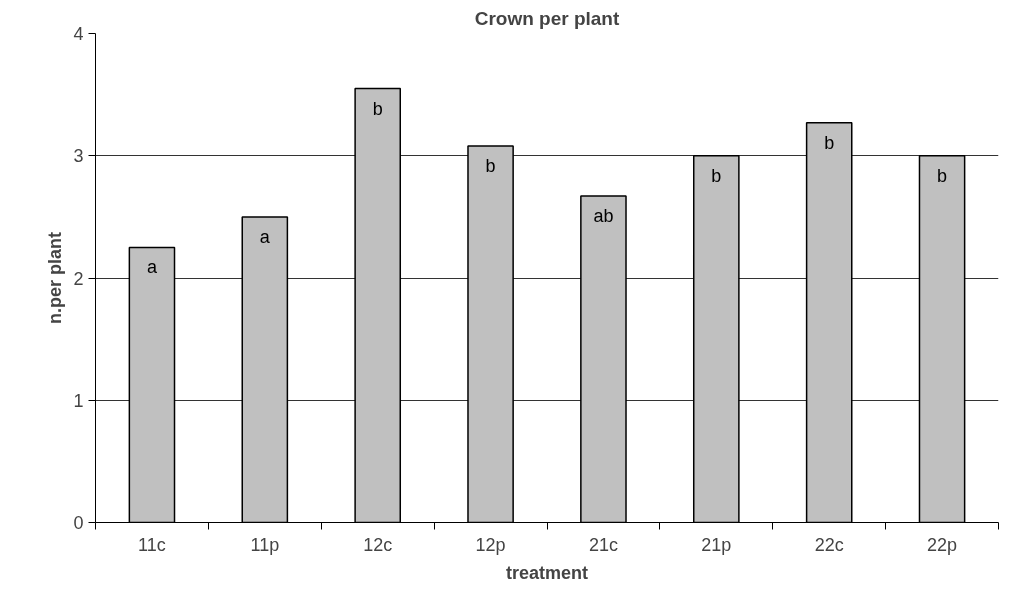  Describe the element at coordinates (547, 18) in the screenshot. I see `chart-title: Crown per plant` at that location.